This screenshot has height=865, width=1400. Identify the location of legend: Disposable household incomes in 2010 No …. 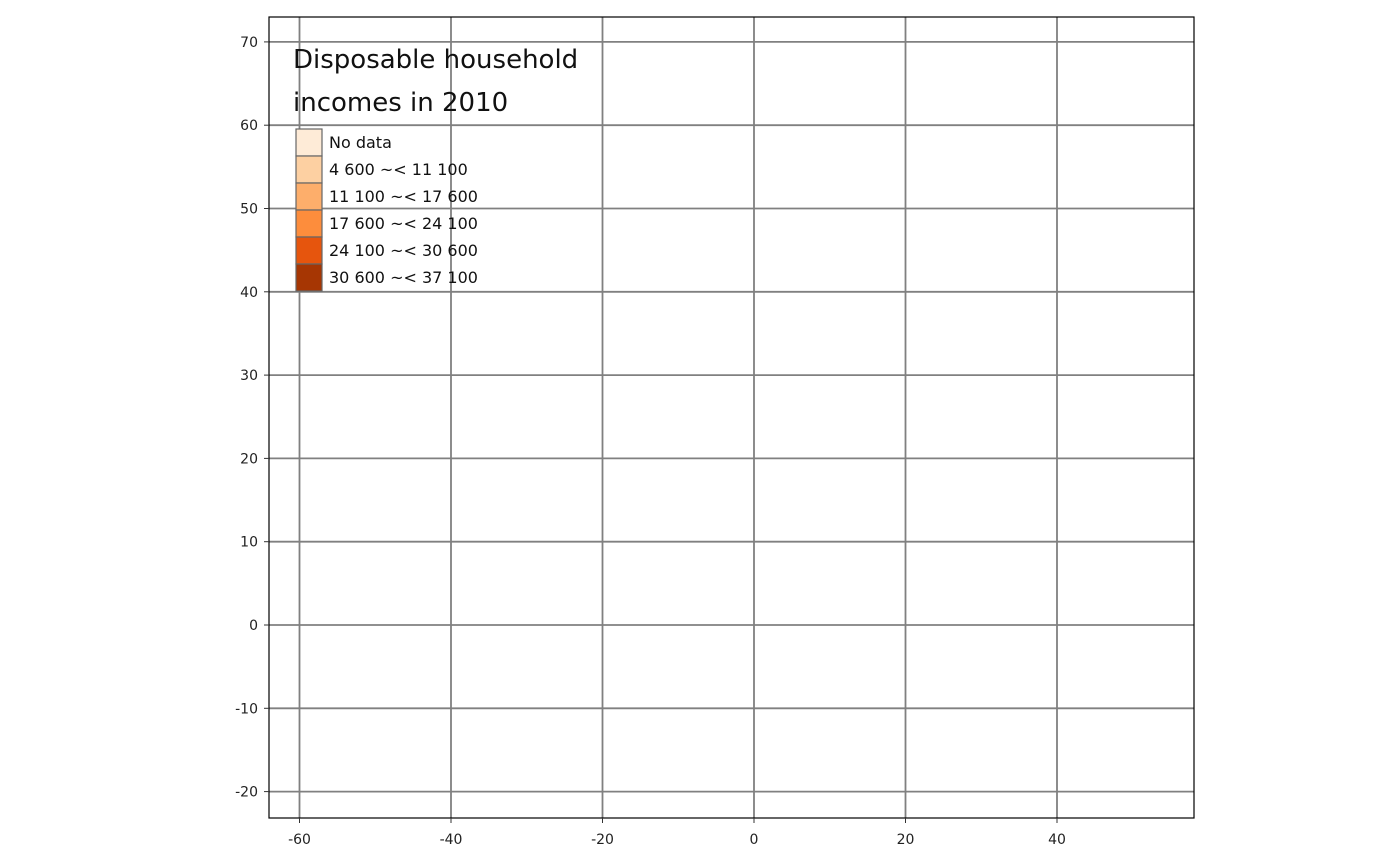
(435, 168).